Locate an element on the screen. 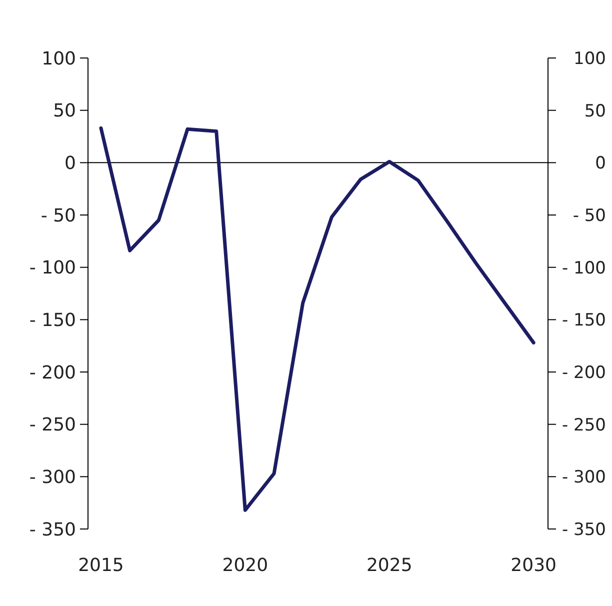 The height and width of the screenshot is (606, 612). y-tick-label: 100 is located at coordinates (59, 59).